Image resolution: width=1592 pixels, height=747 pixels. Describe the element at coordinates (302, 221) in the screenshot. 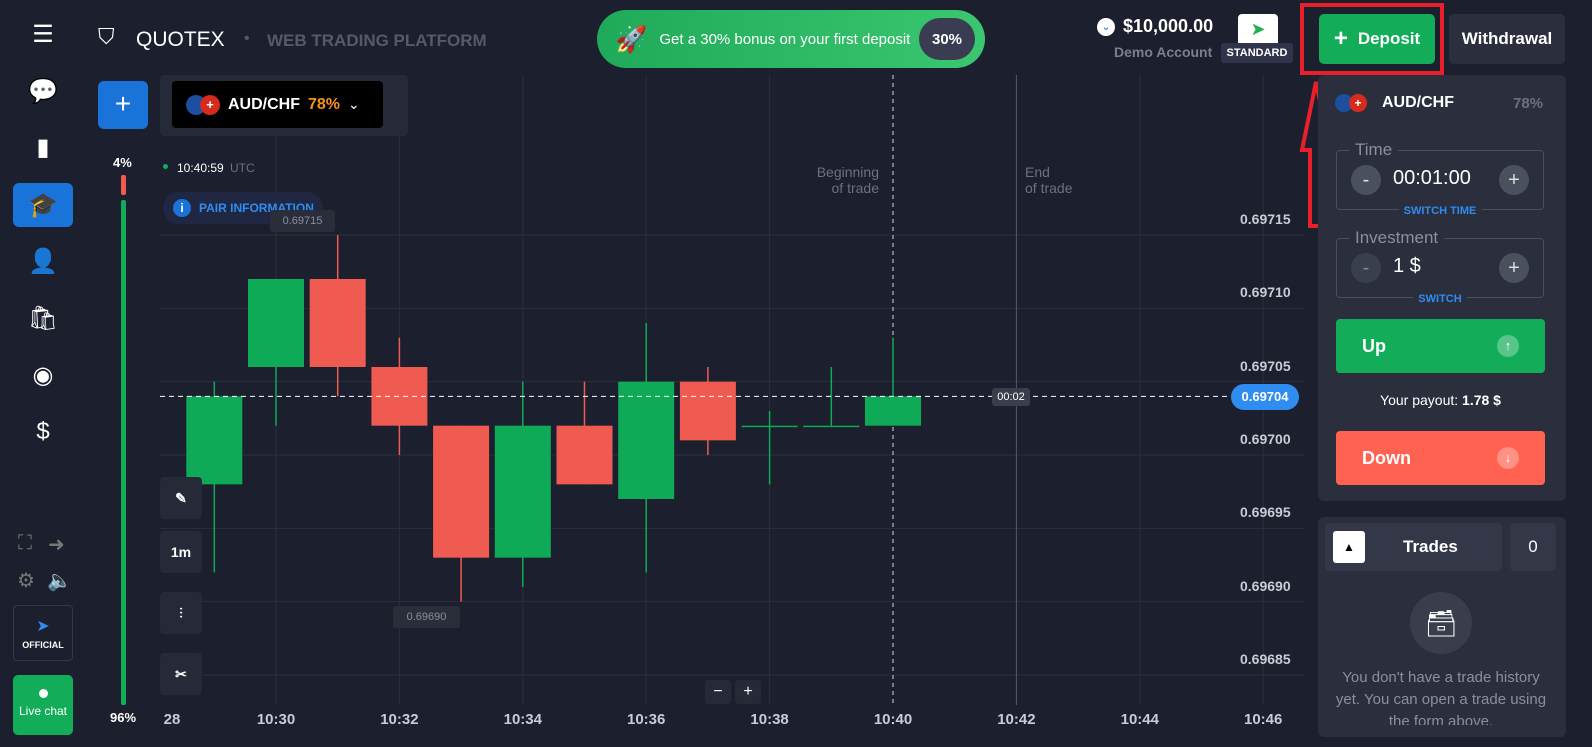

I see `max-price-marker: 0.69715` at that location.